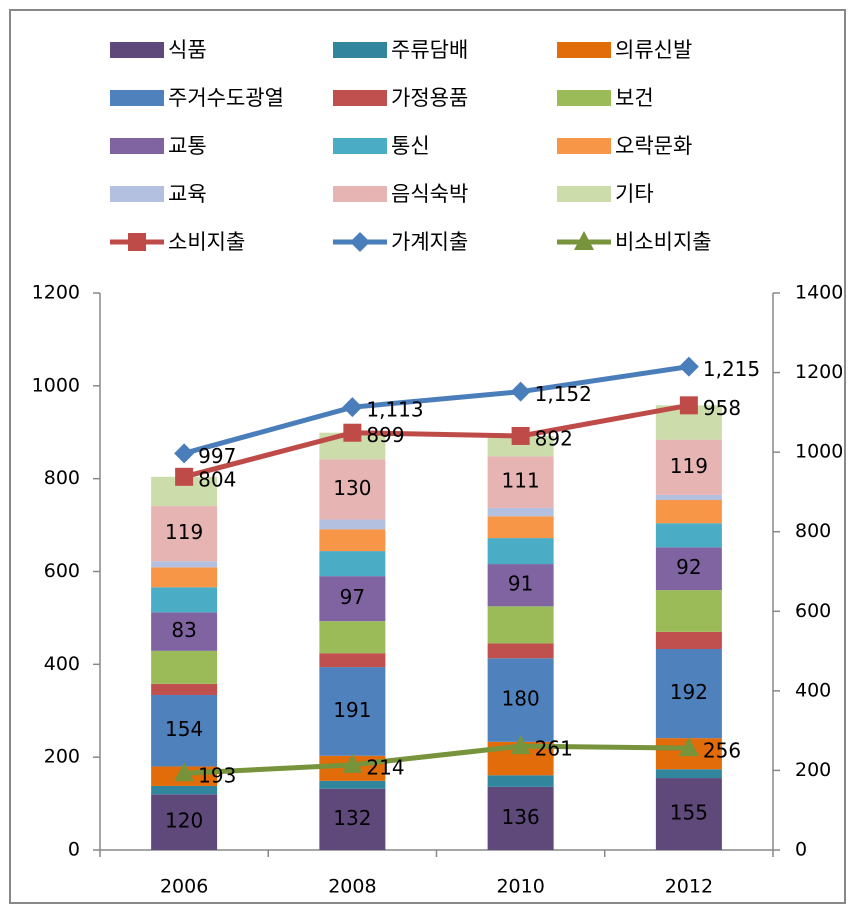 Image resolution: width=857 pixels, height=917 pixels. I want to click on data-label: 1,215, so click(731, 369).